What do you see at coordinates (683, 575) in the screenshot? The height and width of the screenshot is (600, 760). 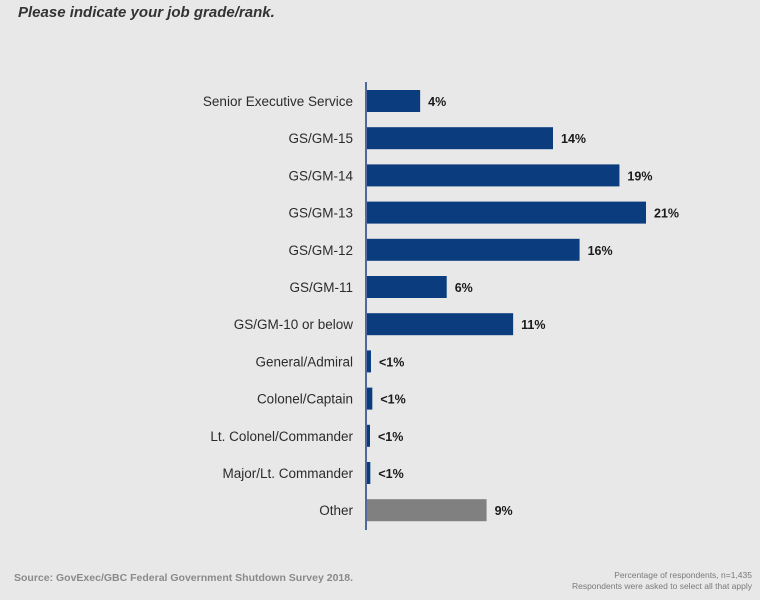 I see `footnote-respondents: Percentage of respondents, n=1,435` at bounding box center [683, 575].